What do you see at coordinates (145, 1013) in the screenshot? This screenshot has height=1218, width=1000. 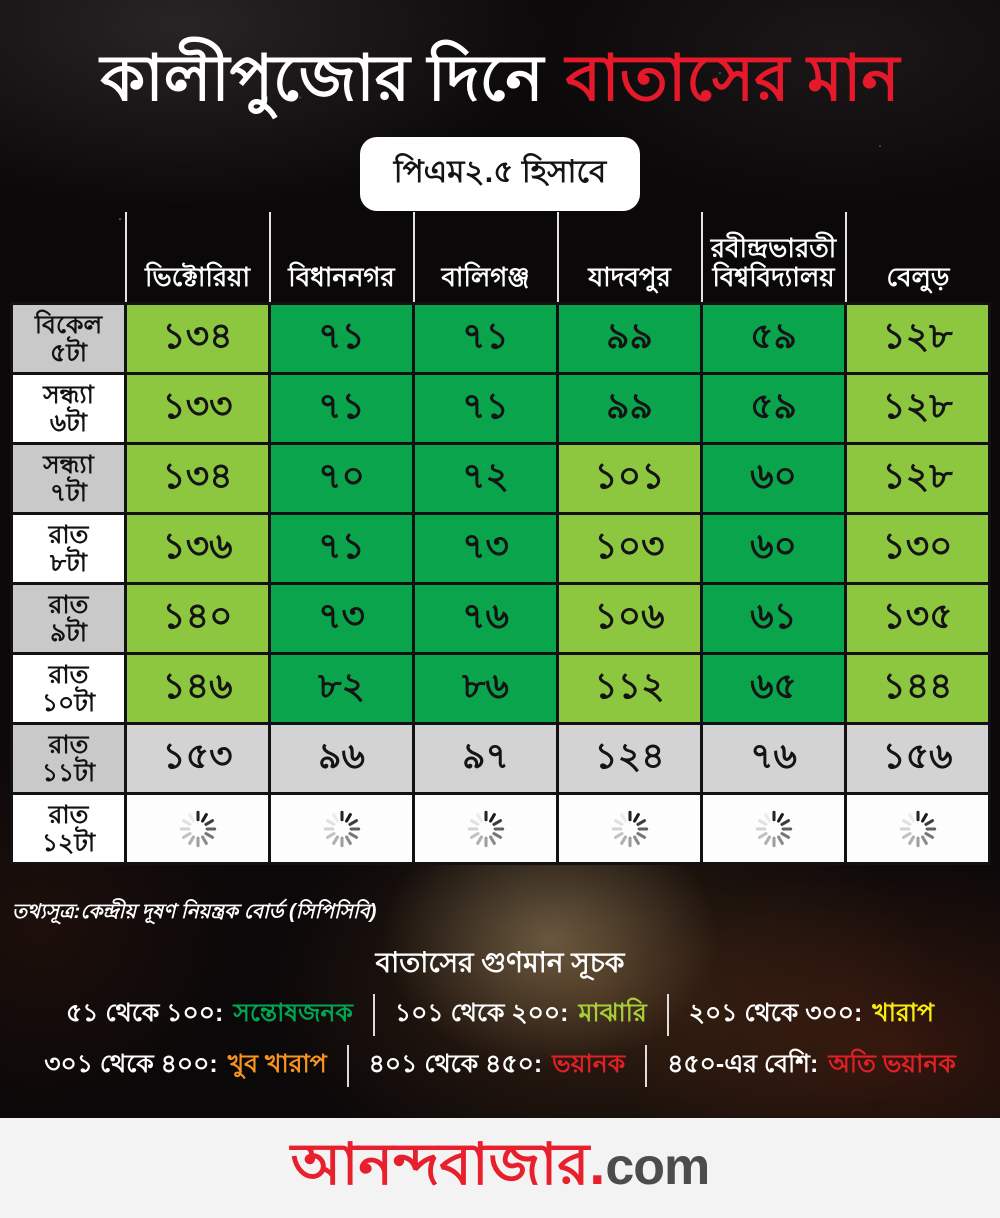 I see `legend-range: ৫১ থেকে ১০০:` at bounding box center [145, 1013].